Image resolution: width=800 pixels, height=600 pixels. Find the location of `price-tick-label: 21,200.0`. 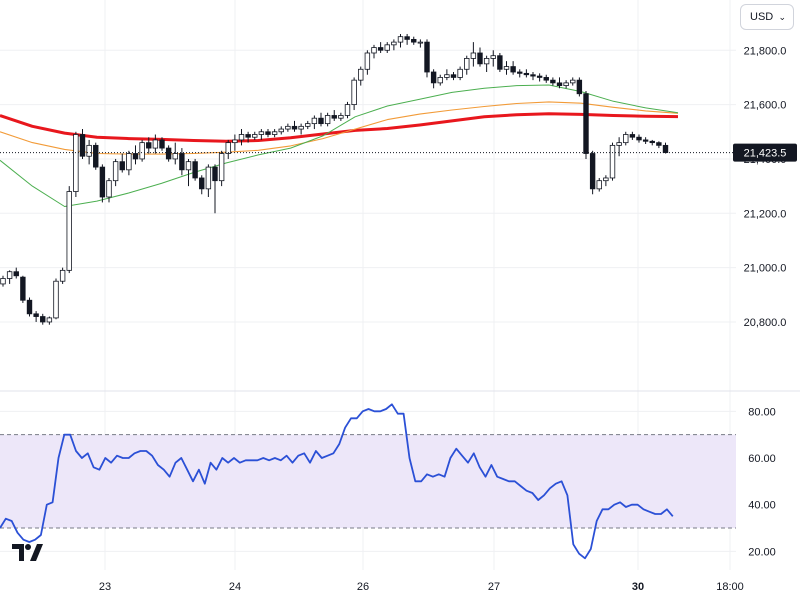

price-tick-label: 21,200.0 is located at coordinates (765, 214).